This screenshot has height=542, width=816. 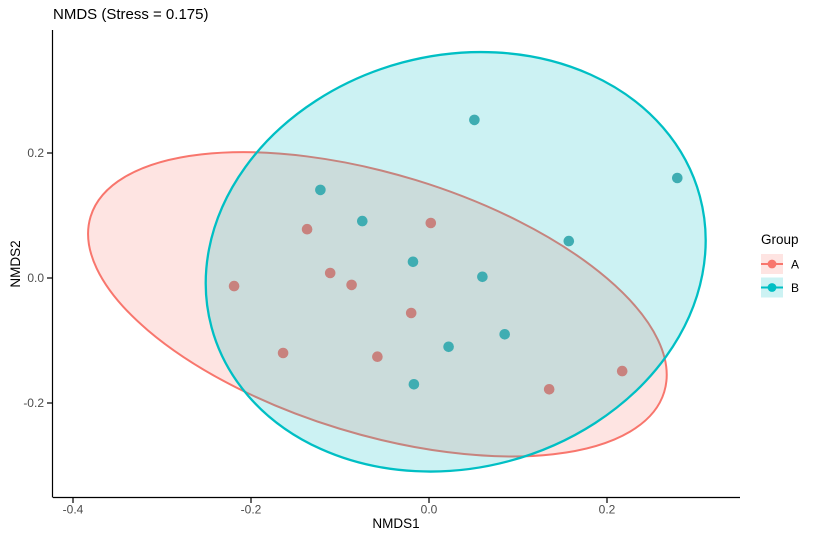 I want to click on legend-key-a: A, so click(x=780, y=264).